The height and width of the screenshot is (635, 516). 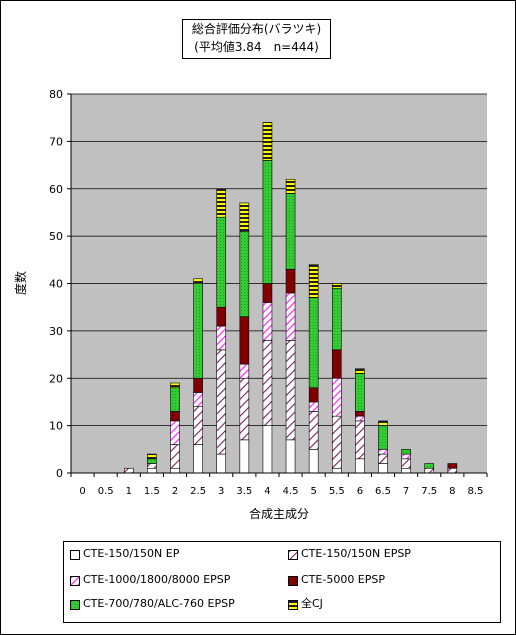 I want to click on y-axis-label: 度数, so click(x=20, y=283).